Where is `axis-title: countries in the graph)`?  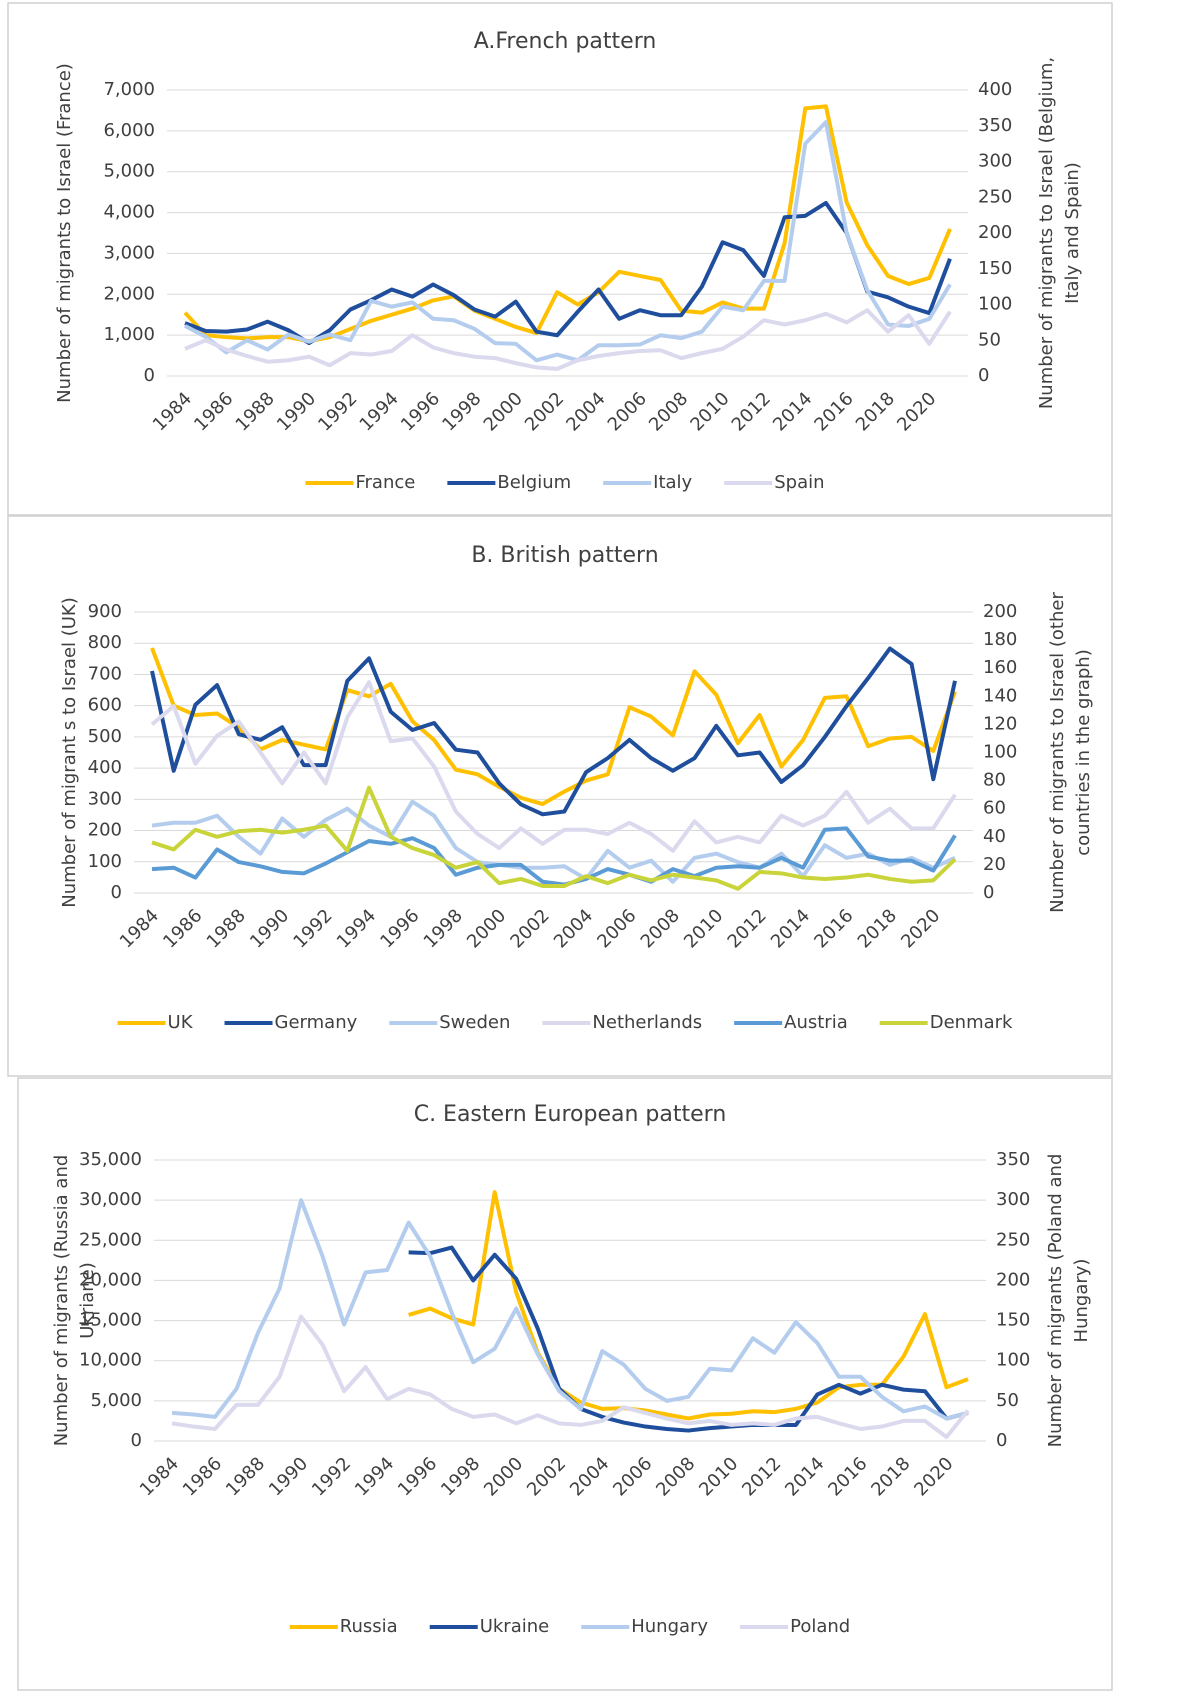 axis-title: countries in the graph) is located at coordinates (1083, 752).